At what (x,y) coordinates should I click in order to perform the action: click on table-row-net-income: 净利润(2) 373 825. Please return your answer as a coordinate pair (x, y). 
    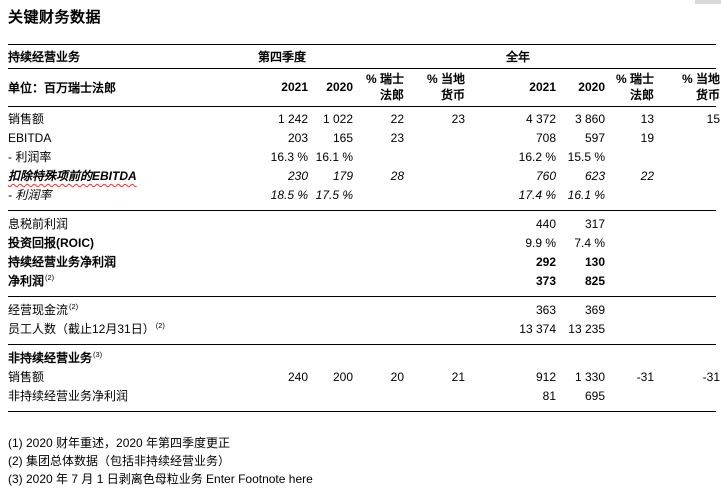
    Looking at the image, I should click on (362, 280).